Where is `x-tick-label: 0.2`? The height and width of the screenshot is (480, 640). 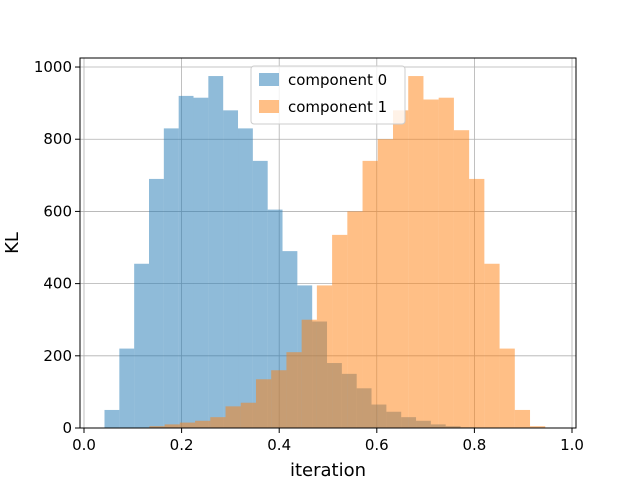 x-tick-label: 0.2 is located at coordinates (182, 445).